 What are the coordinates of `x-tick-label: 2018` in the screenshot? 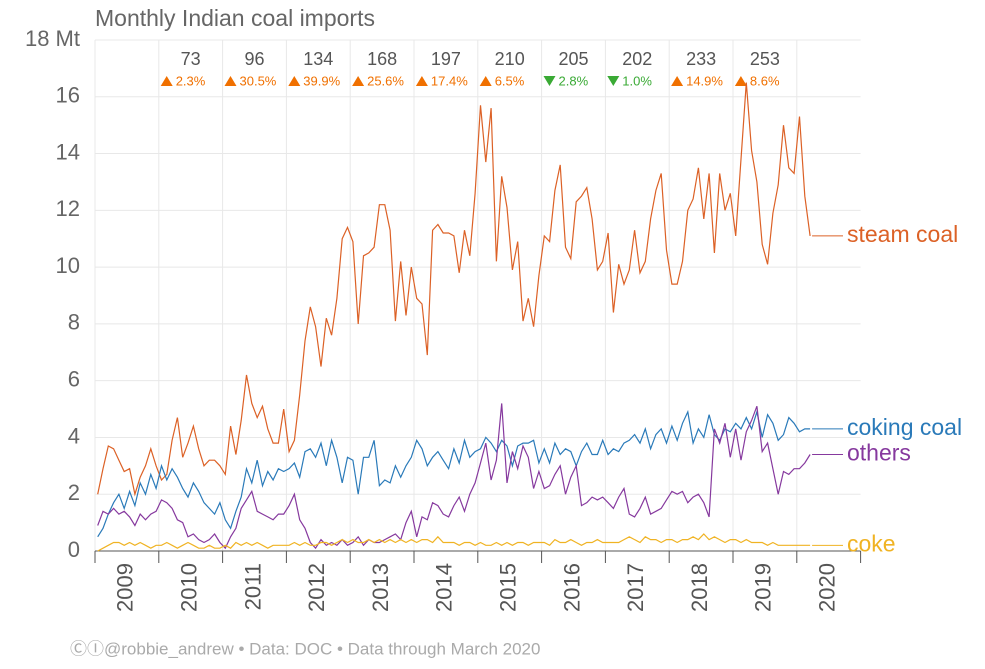 It's located at (699, 587).